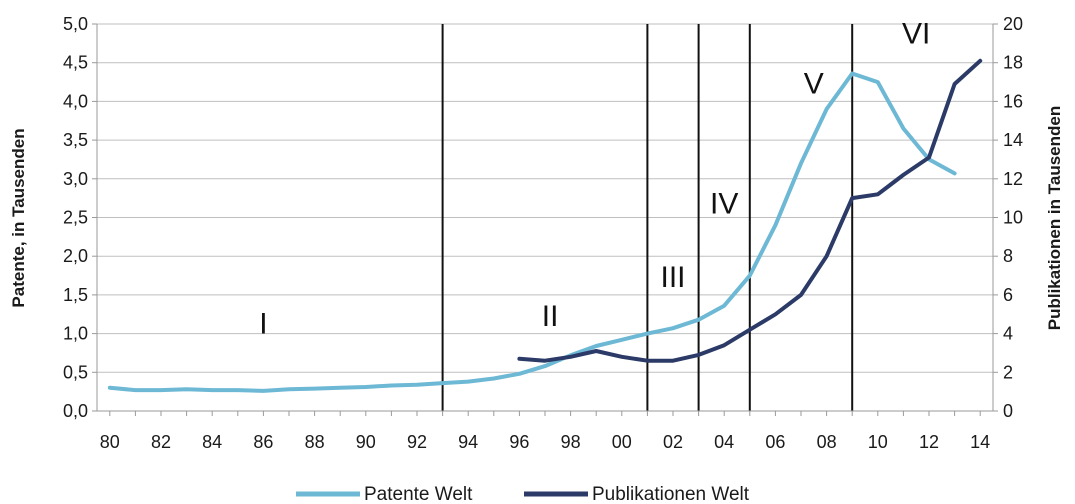  Describe the element at coordinates (1054, 218) in the screenshot. I see `y-axis-right-title: Publikationen in Tausenden` at that location.